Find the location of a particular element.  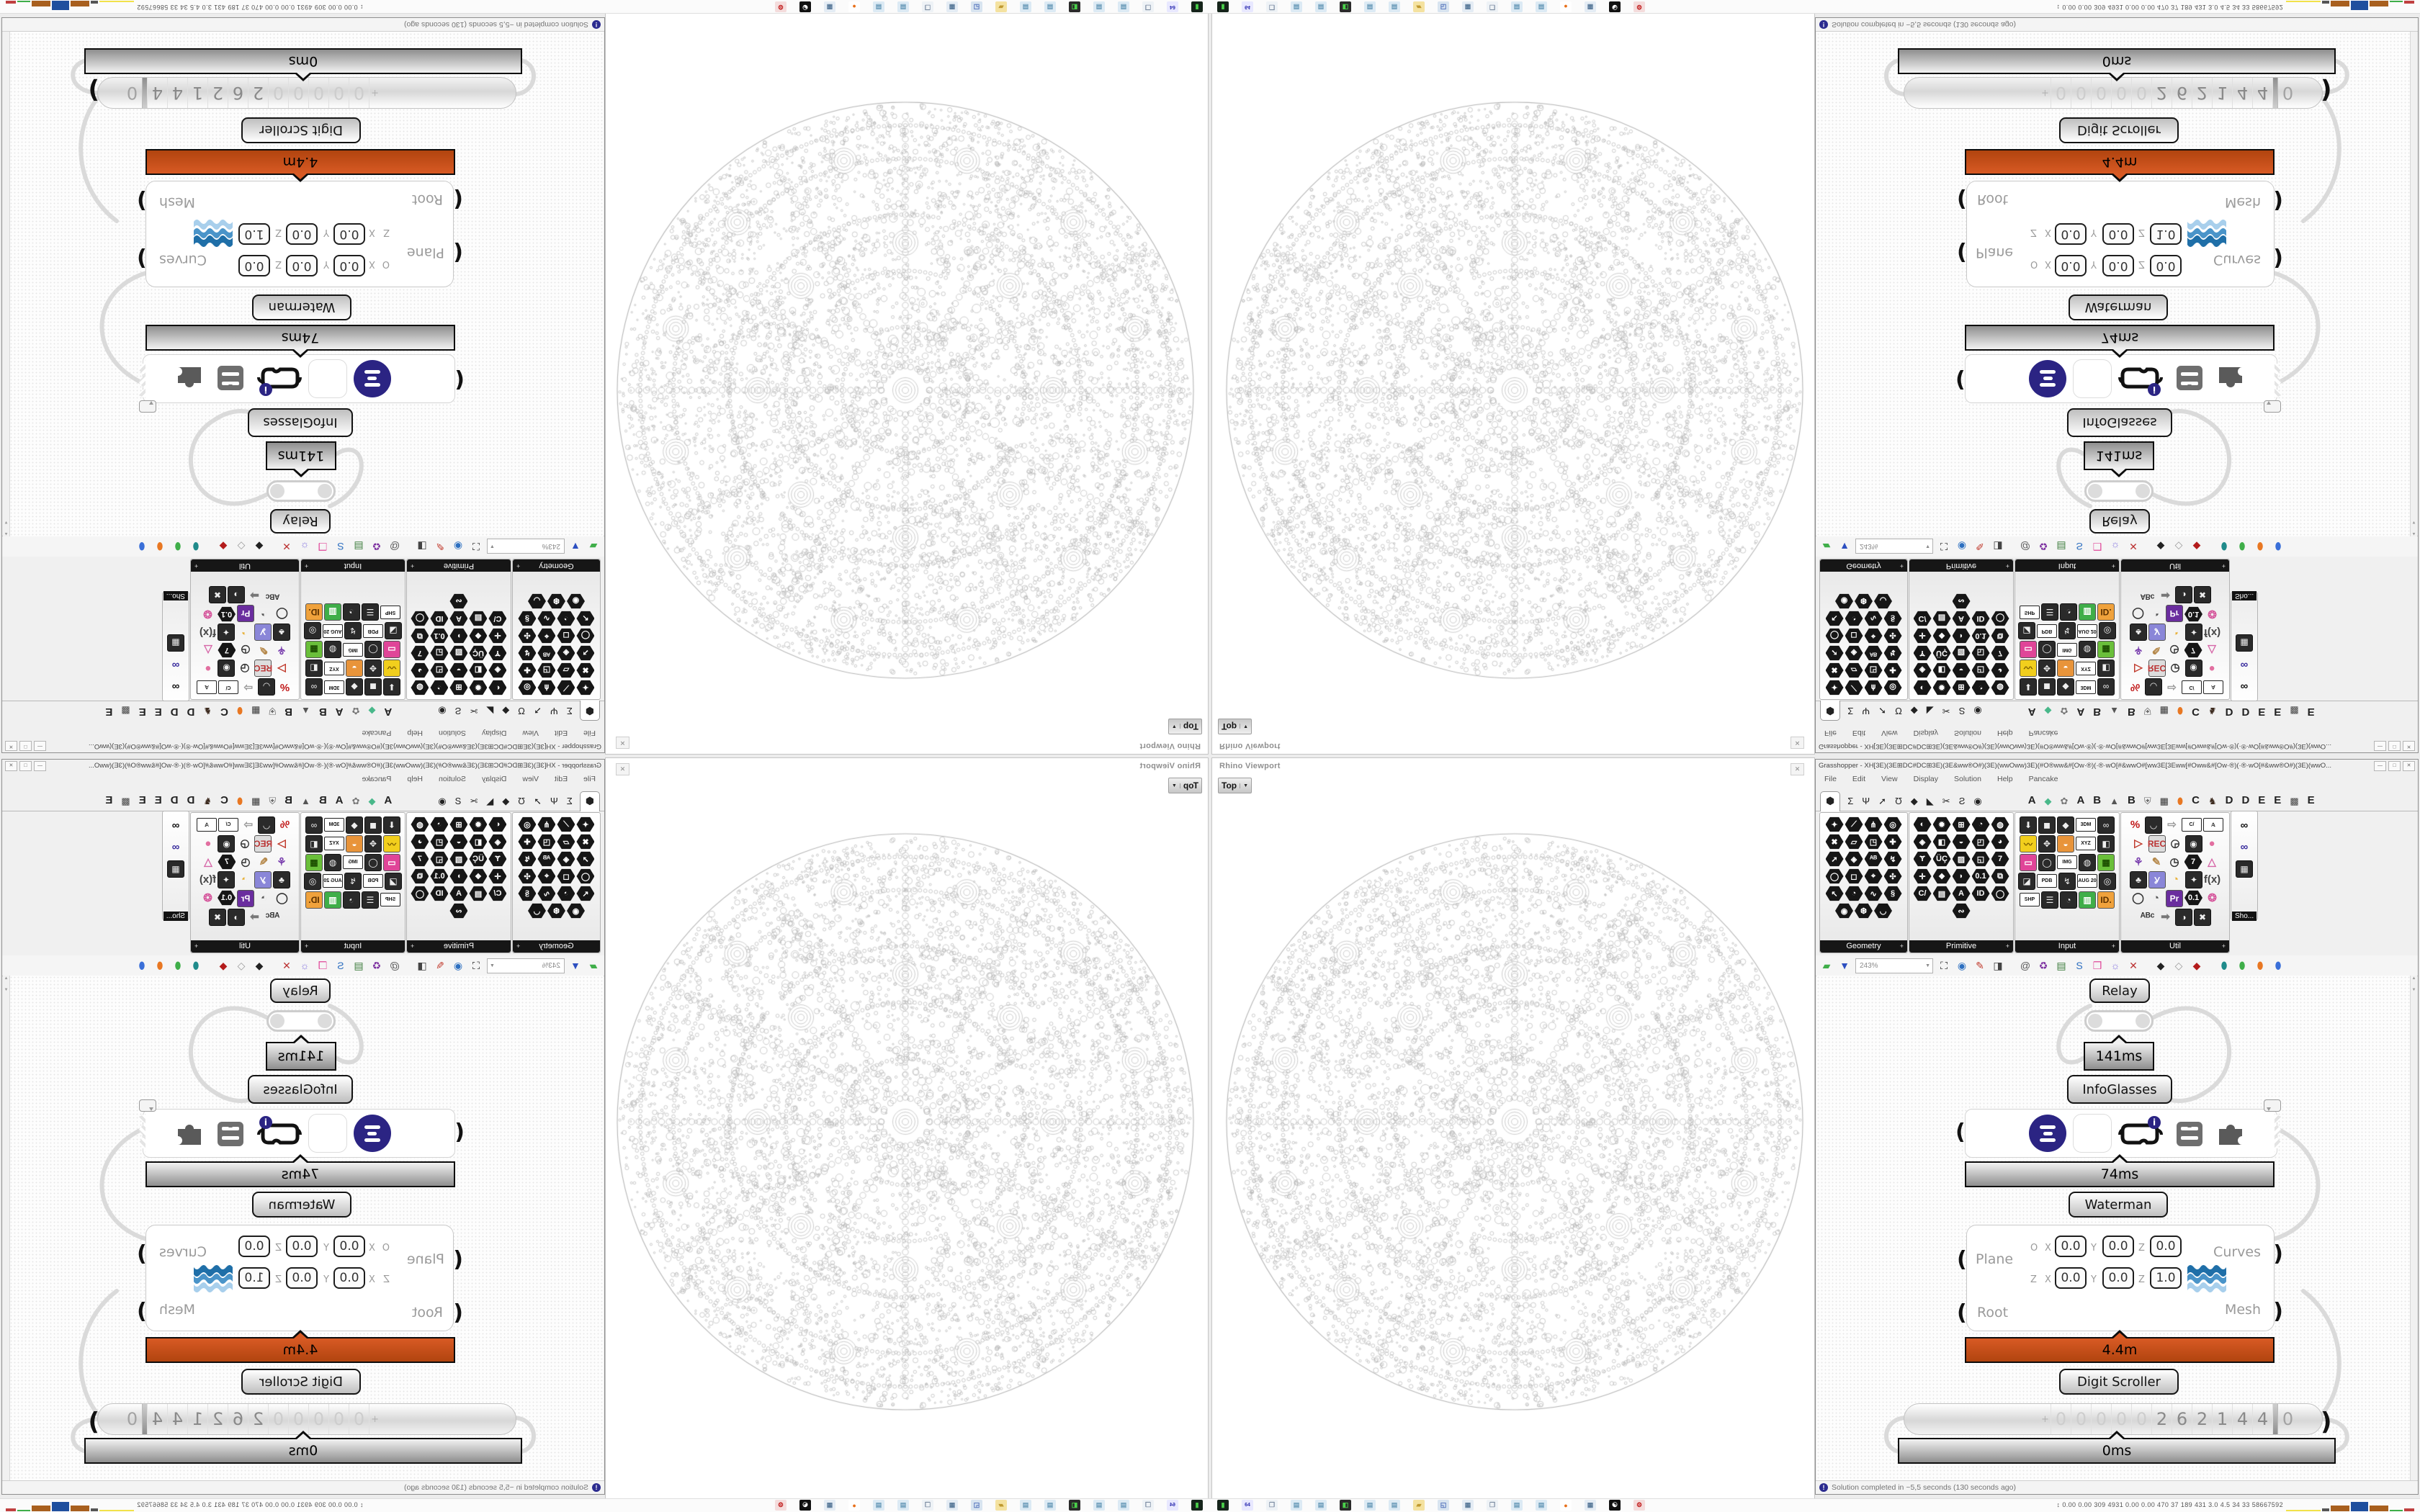

component-icon: ◱ is located at coordinates (440, 653).